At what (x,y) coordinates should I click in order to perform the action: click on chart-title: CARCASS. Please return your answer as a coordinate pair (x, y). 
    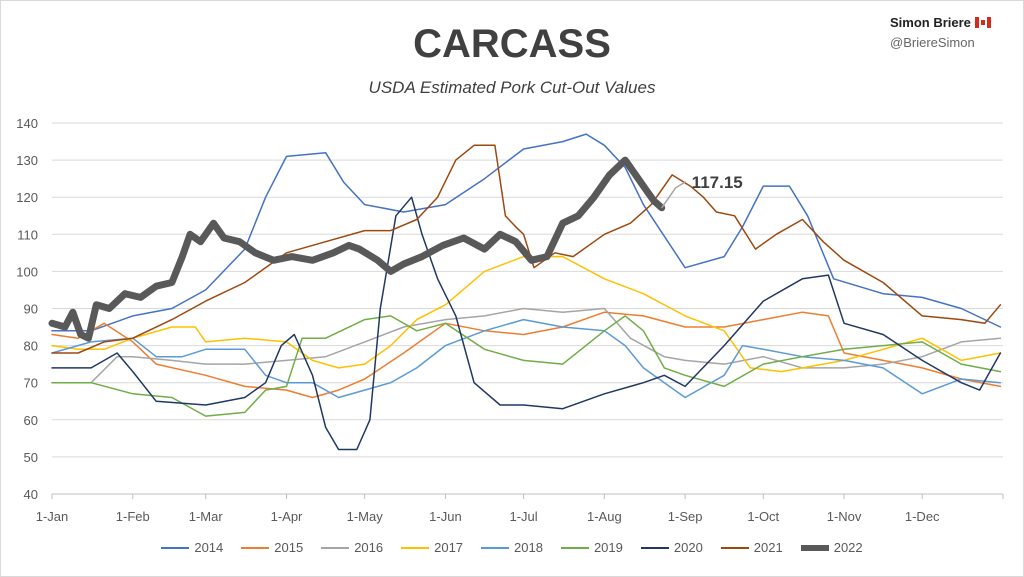
    Looking at the image, I should click on (512, 44).